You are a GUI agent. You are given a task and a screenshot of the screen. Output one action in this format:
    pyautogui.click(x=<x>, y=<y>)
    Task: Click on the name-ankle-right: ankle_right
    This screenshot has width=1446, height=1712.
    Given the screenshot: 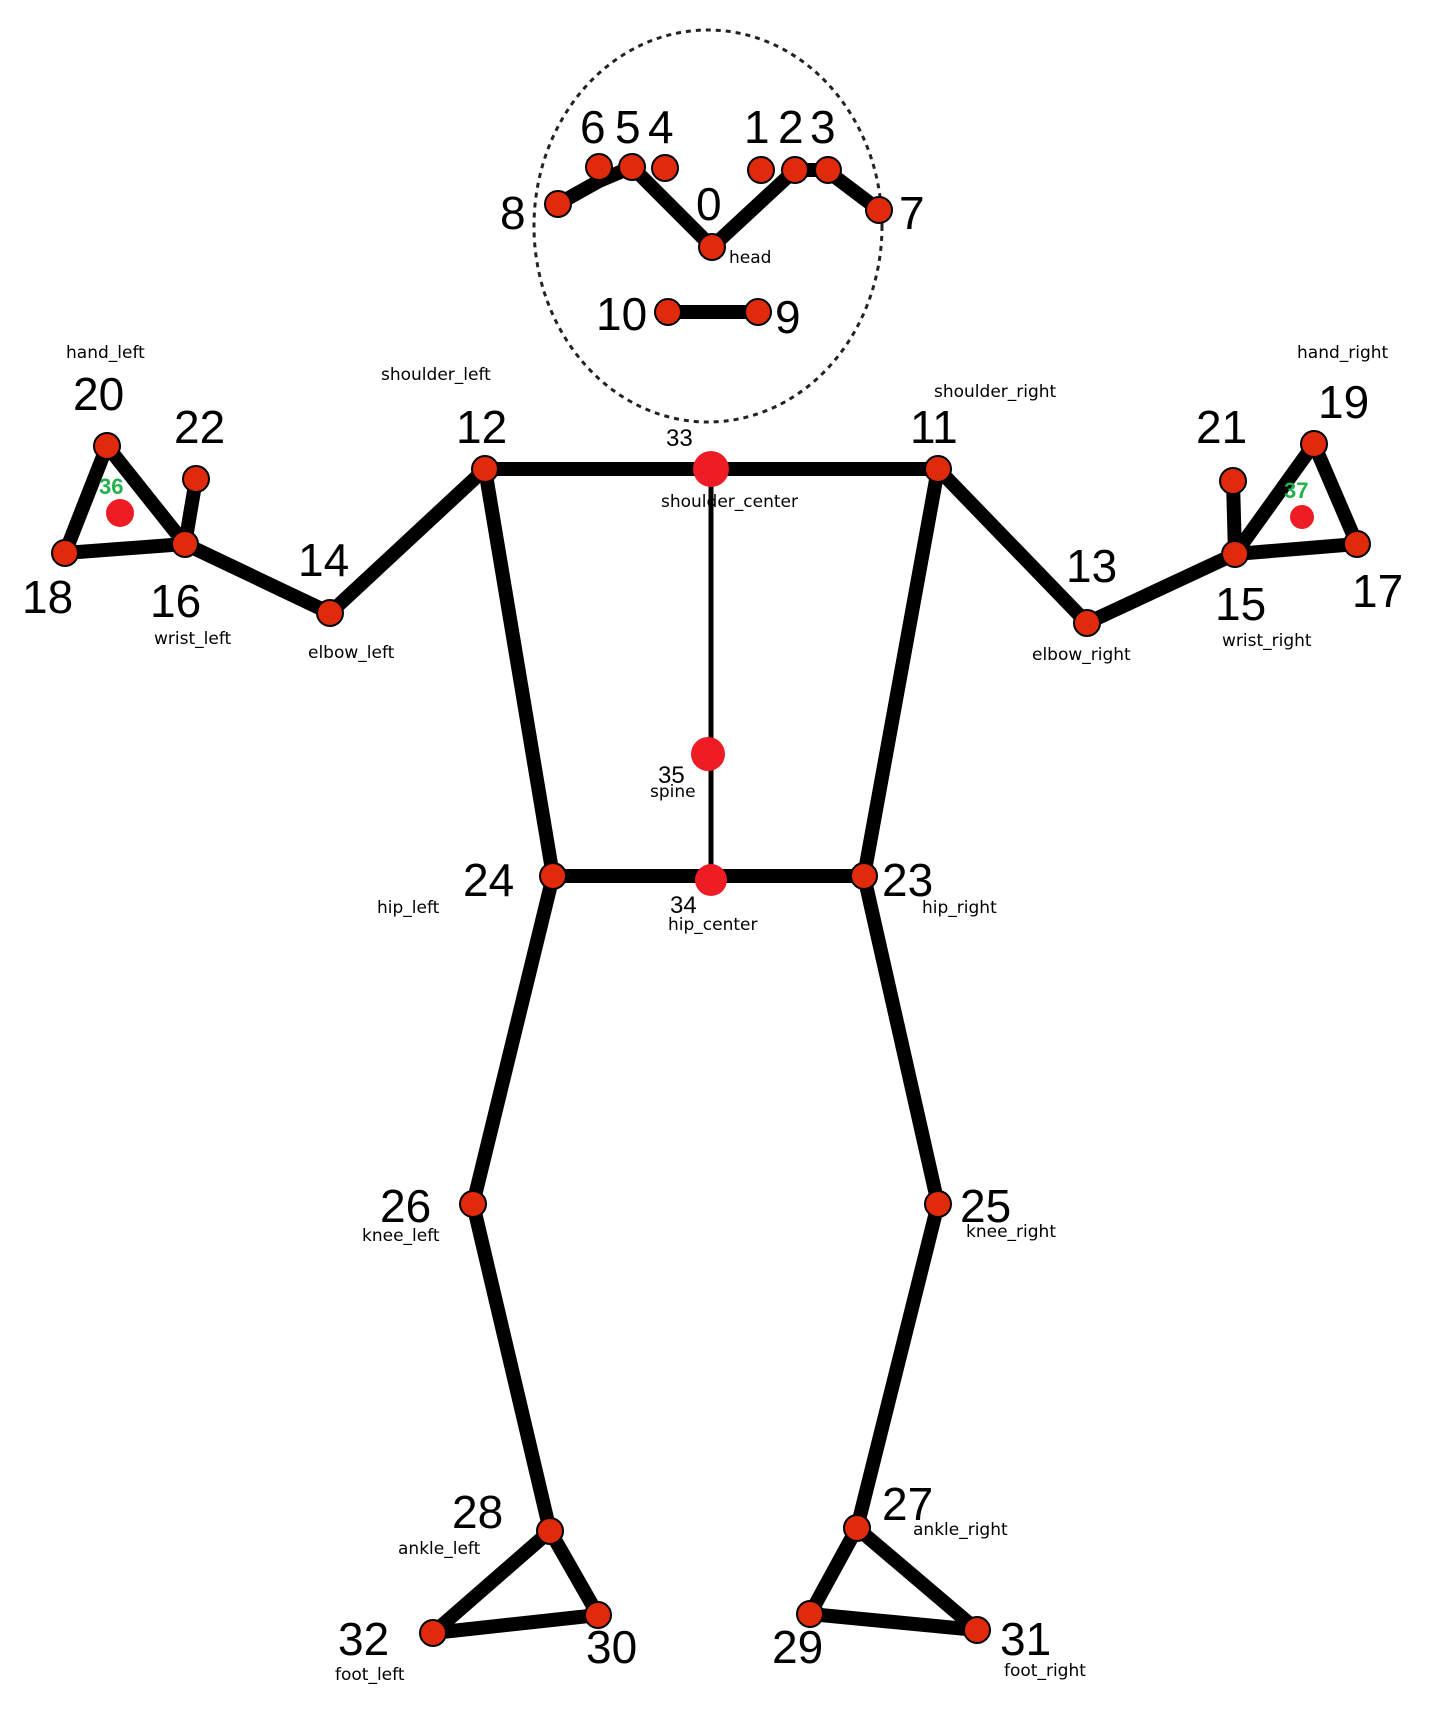 What is the action you would take?
    pyautogui.click(x=960, y=1530)
    